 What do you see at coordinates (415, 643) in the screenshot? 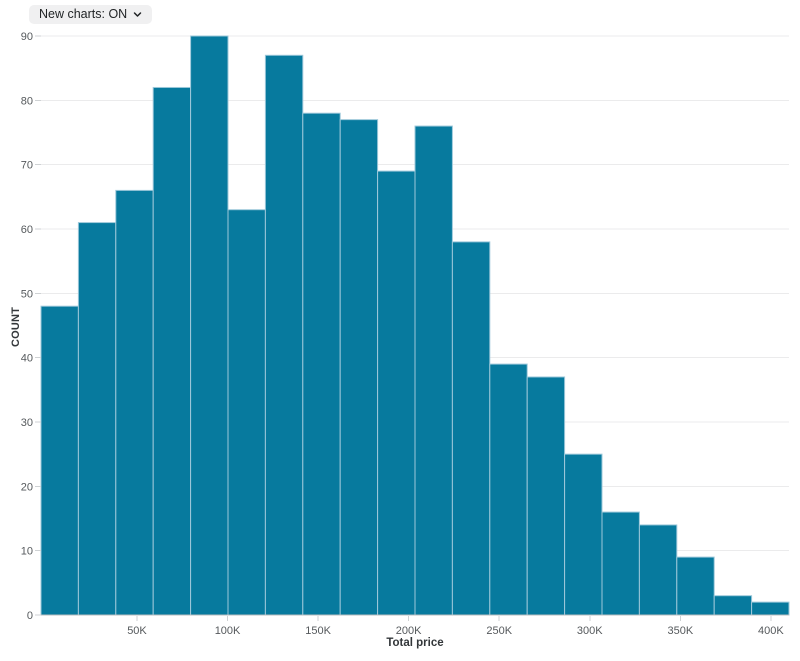
I see `x-axis-title: Total price` at bounding box center [415, 643].